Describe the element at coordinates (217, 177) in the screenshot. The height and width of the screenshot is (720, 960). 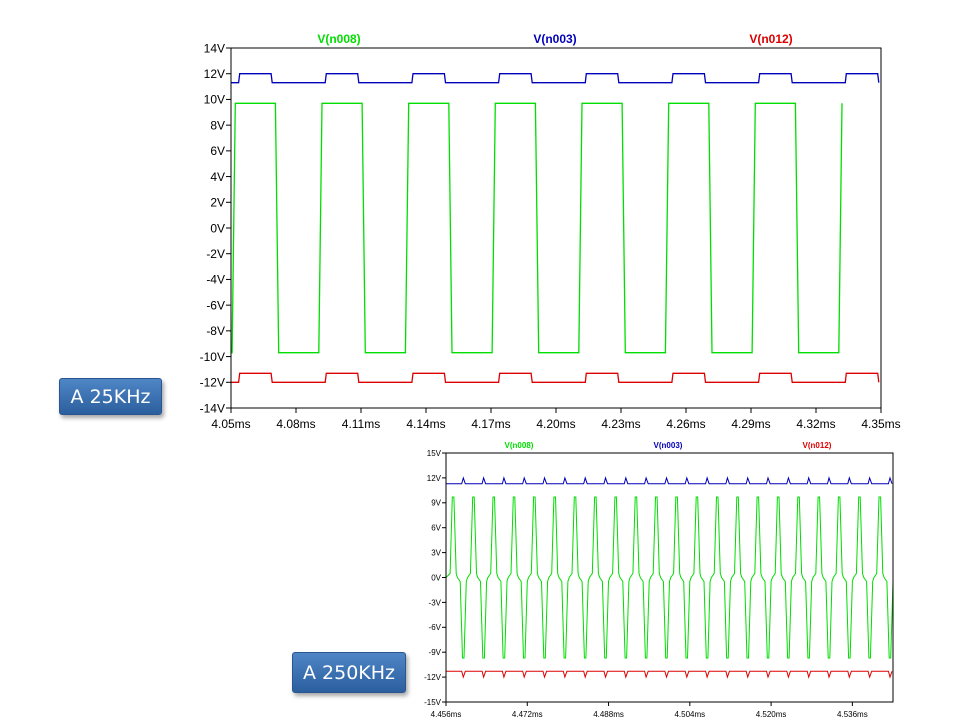
I see `y-tick-label: 4V` at that location.